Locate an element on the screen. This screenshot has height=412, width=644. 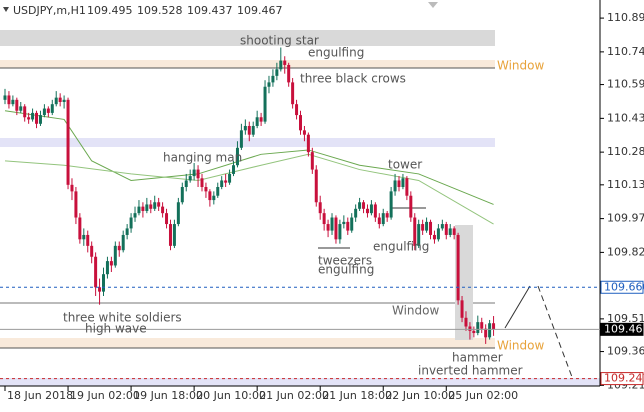
price-level-box is located at coordinates (622, 287).